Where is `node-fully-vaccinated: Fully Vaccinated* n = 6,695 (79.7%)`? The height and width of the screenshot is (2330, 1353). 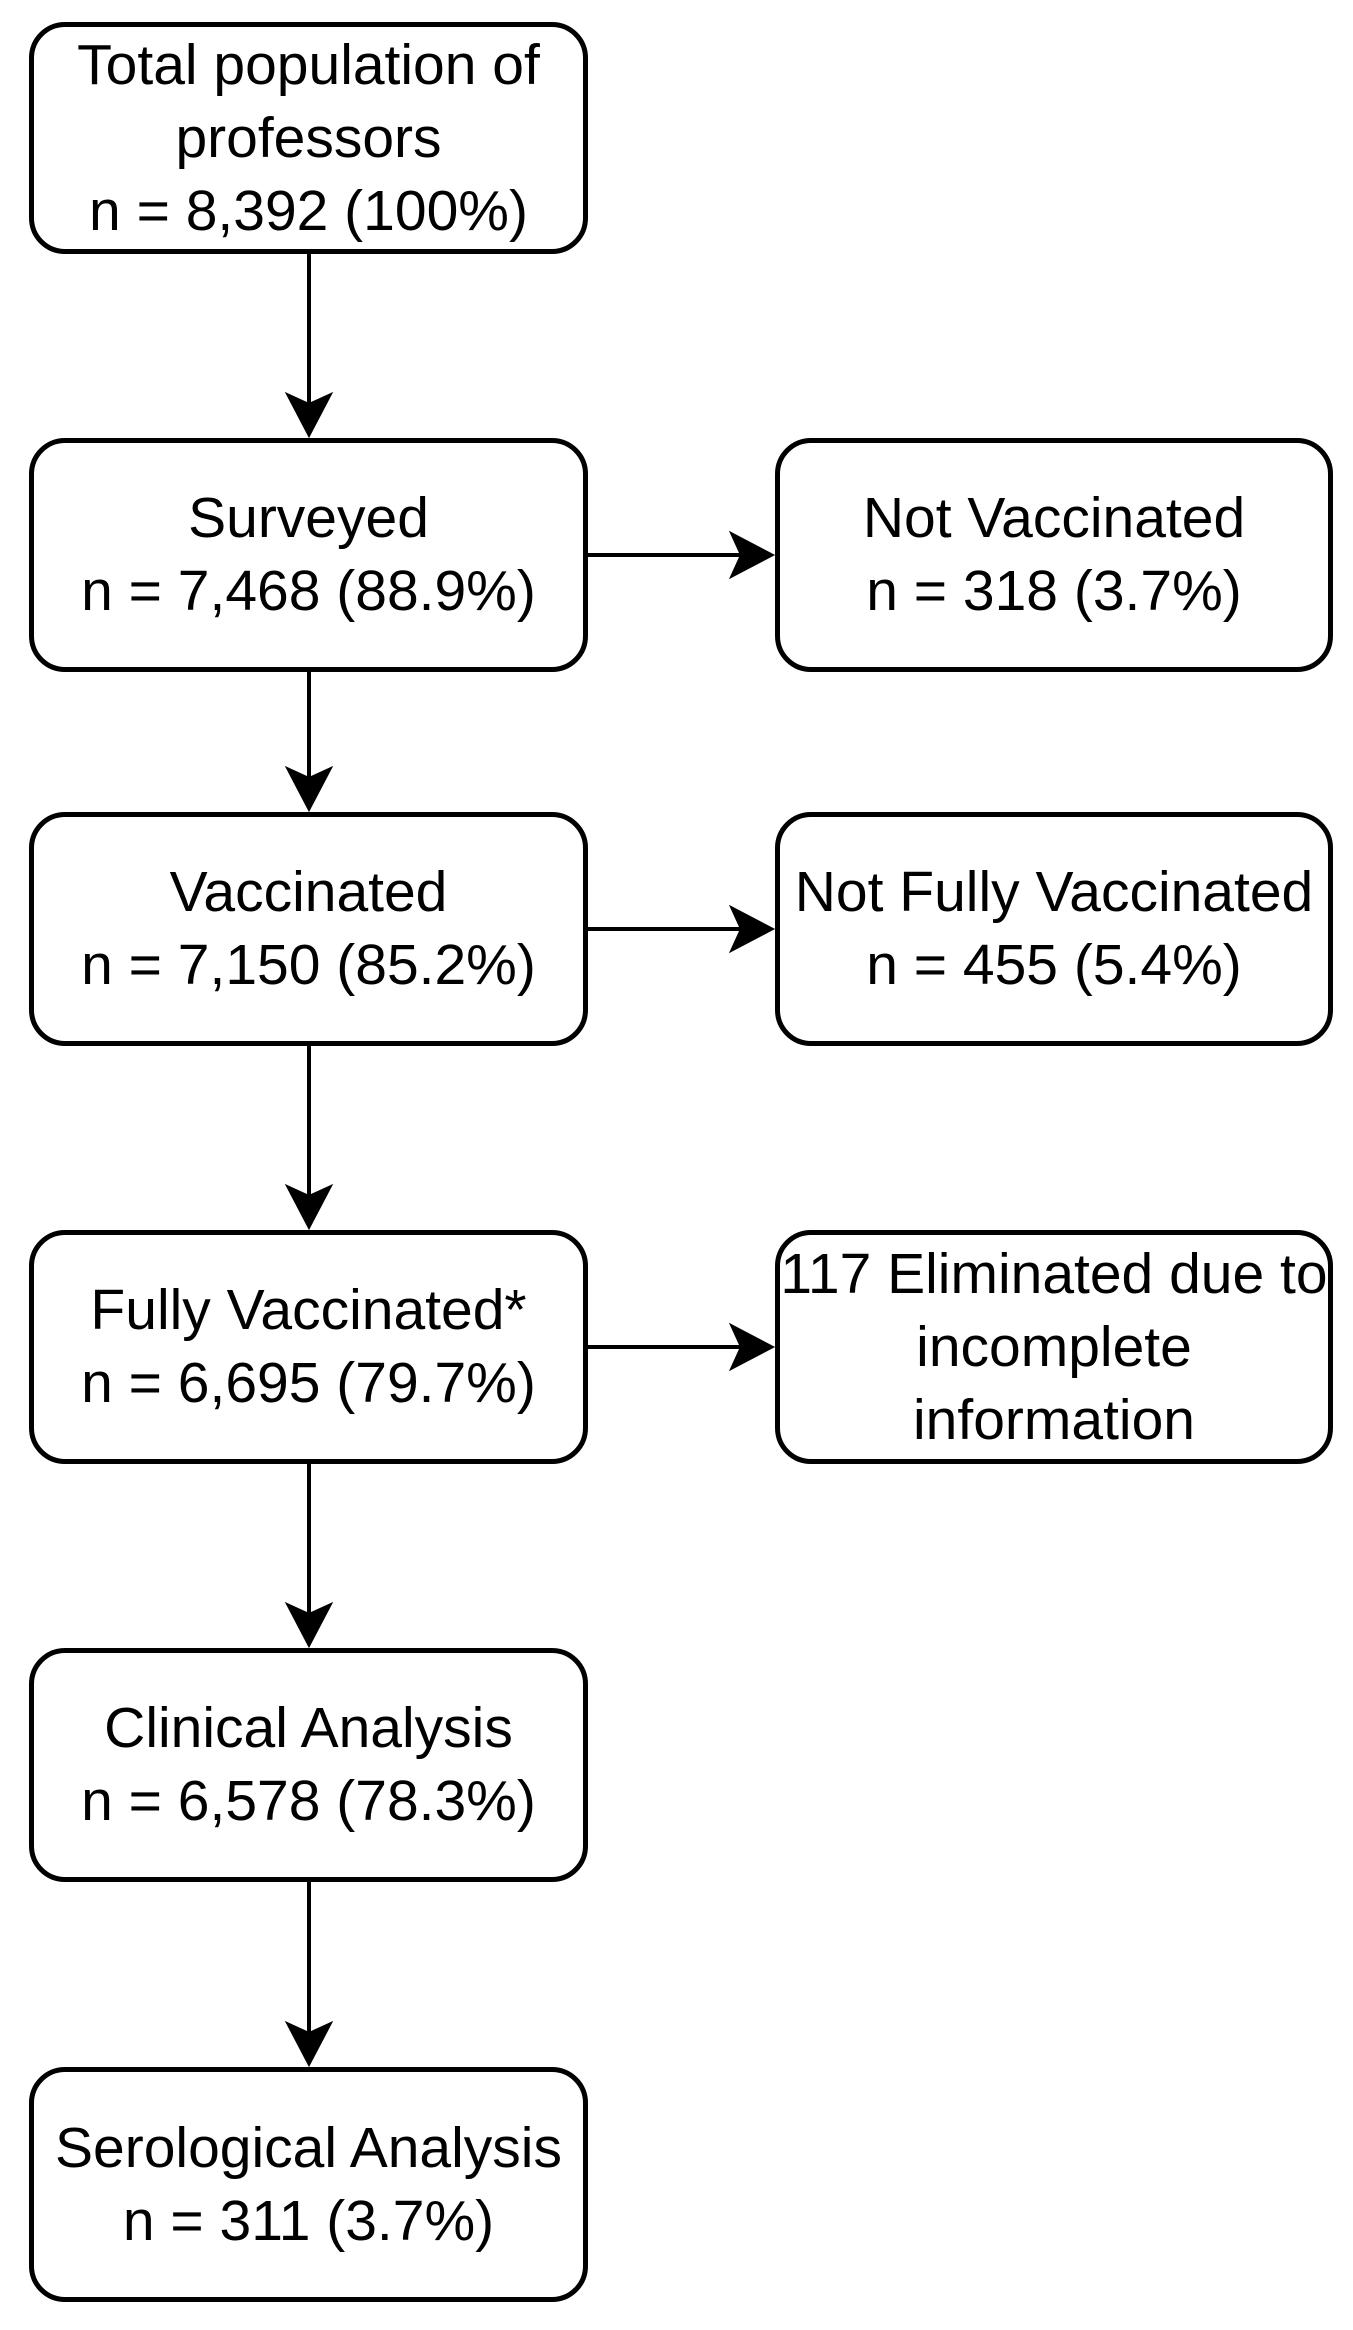
node-fully-vaccinated: Fully Vaccinated* n = 6,695 (79.7%) is located at coordinates (308, 1347).